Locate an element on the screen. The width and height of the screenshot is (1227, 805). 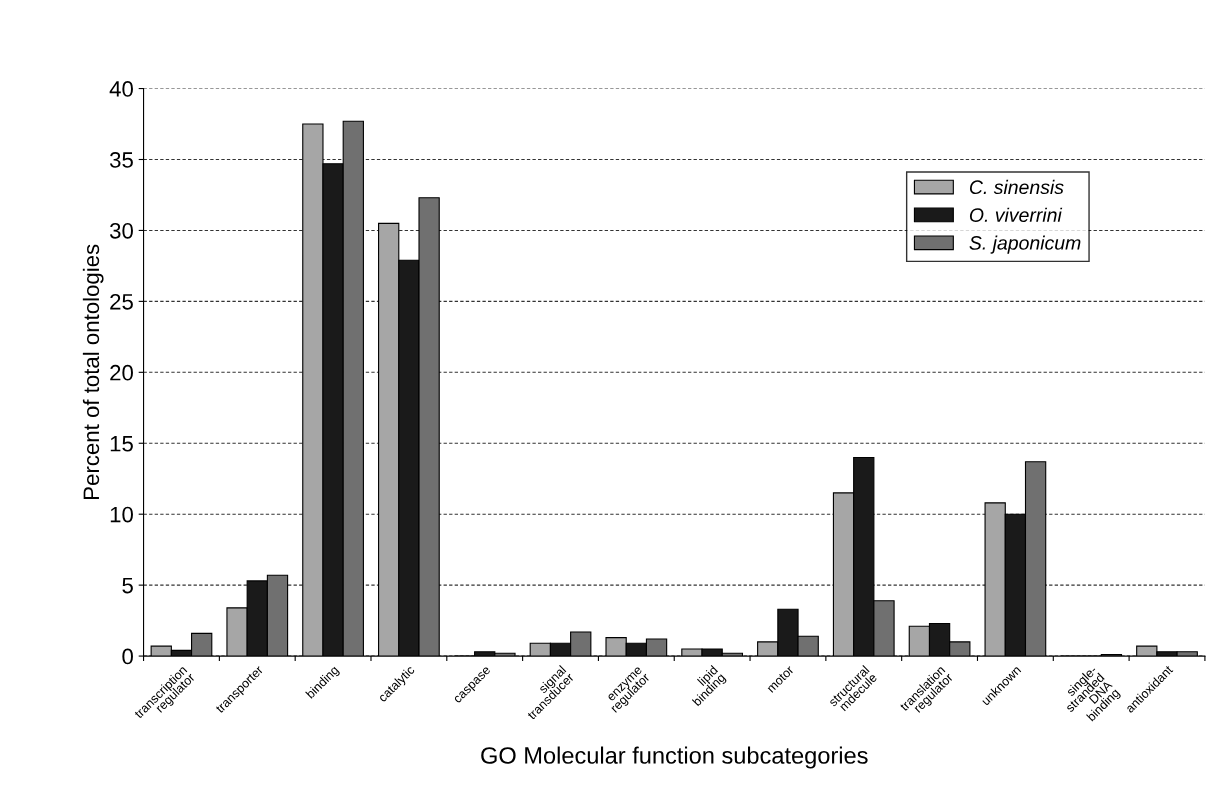
y-tick-label: 15 is located at coordinates (121, 444).